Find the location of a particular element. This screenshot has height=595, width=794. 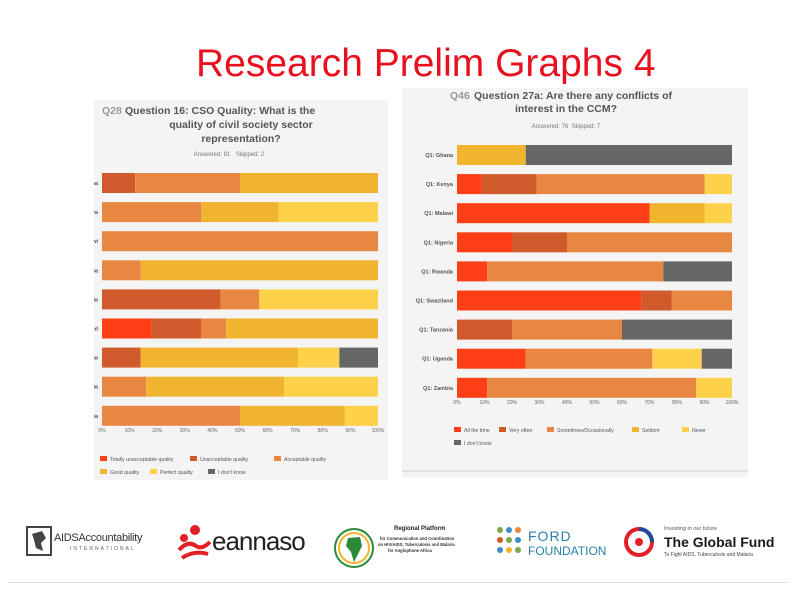

chart-title-line-1: Question 16: CSO Quality: What is the is located at coordinates (220, 111).